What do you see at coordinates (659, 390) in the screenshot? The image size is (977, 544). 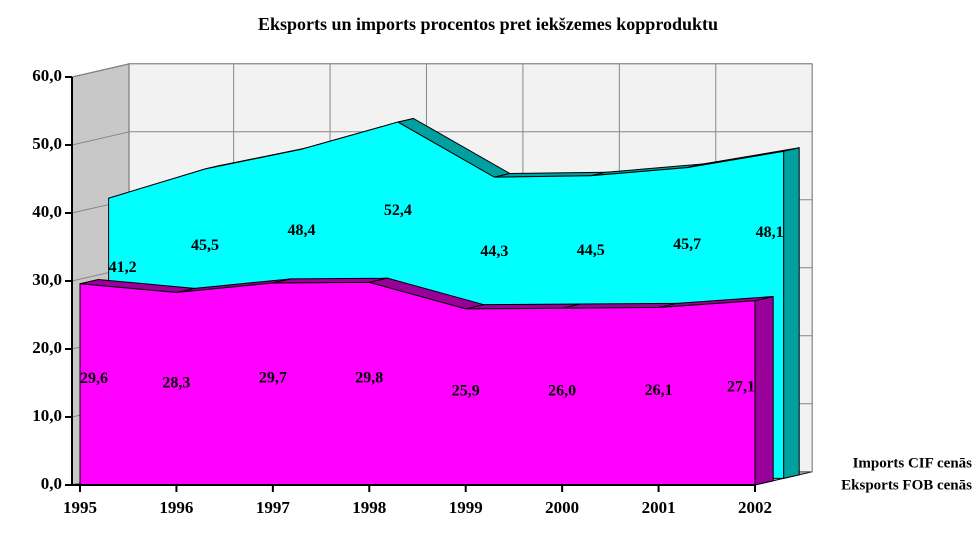 I see `value-label: 26,1` at bounding box center [659, 390].